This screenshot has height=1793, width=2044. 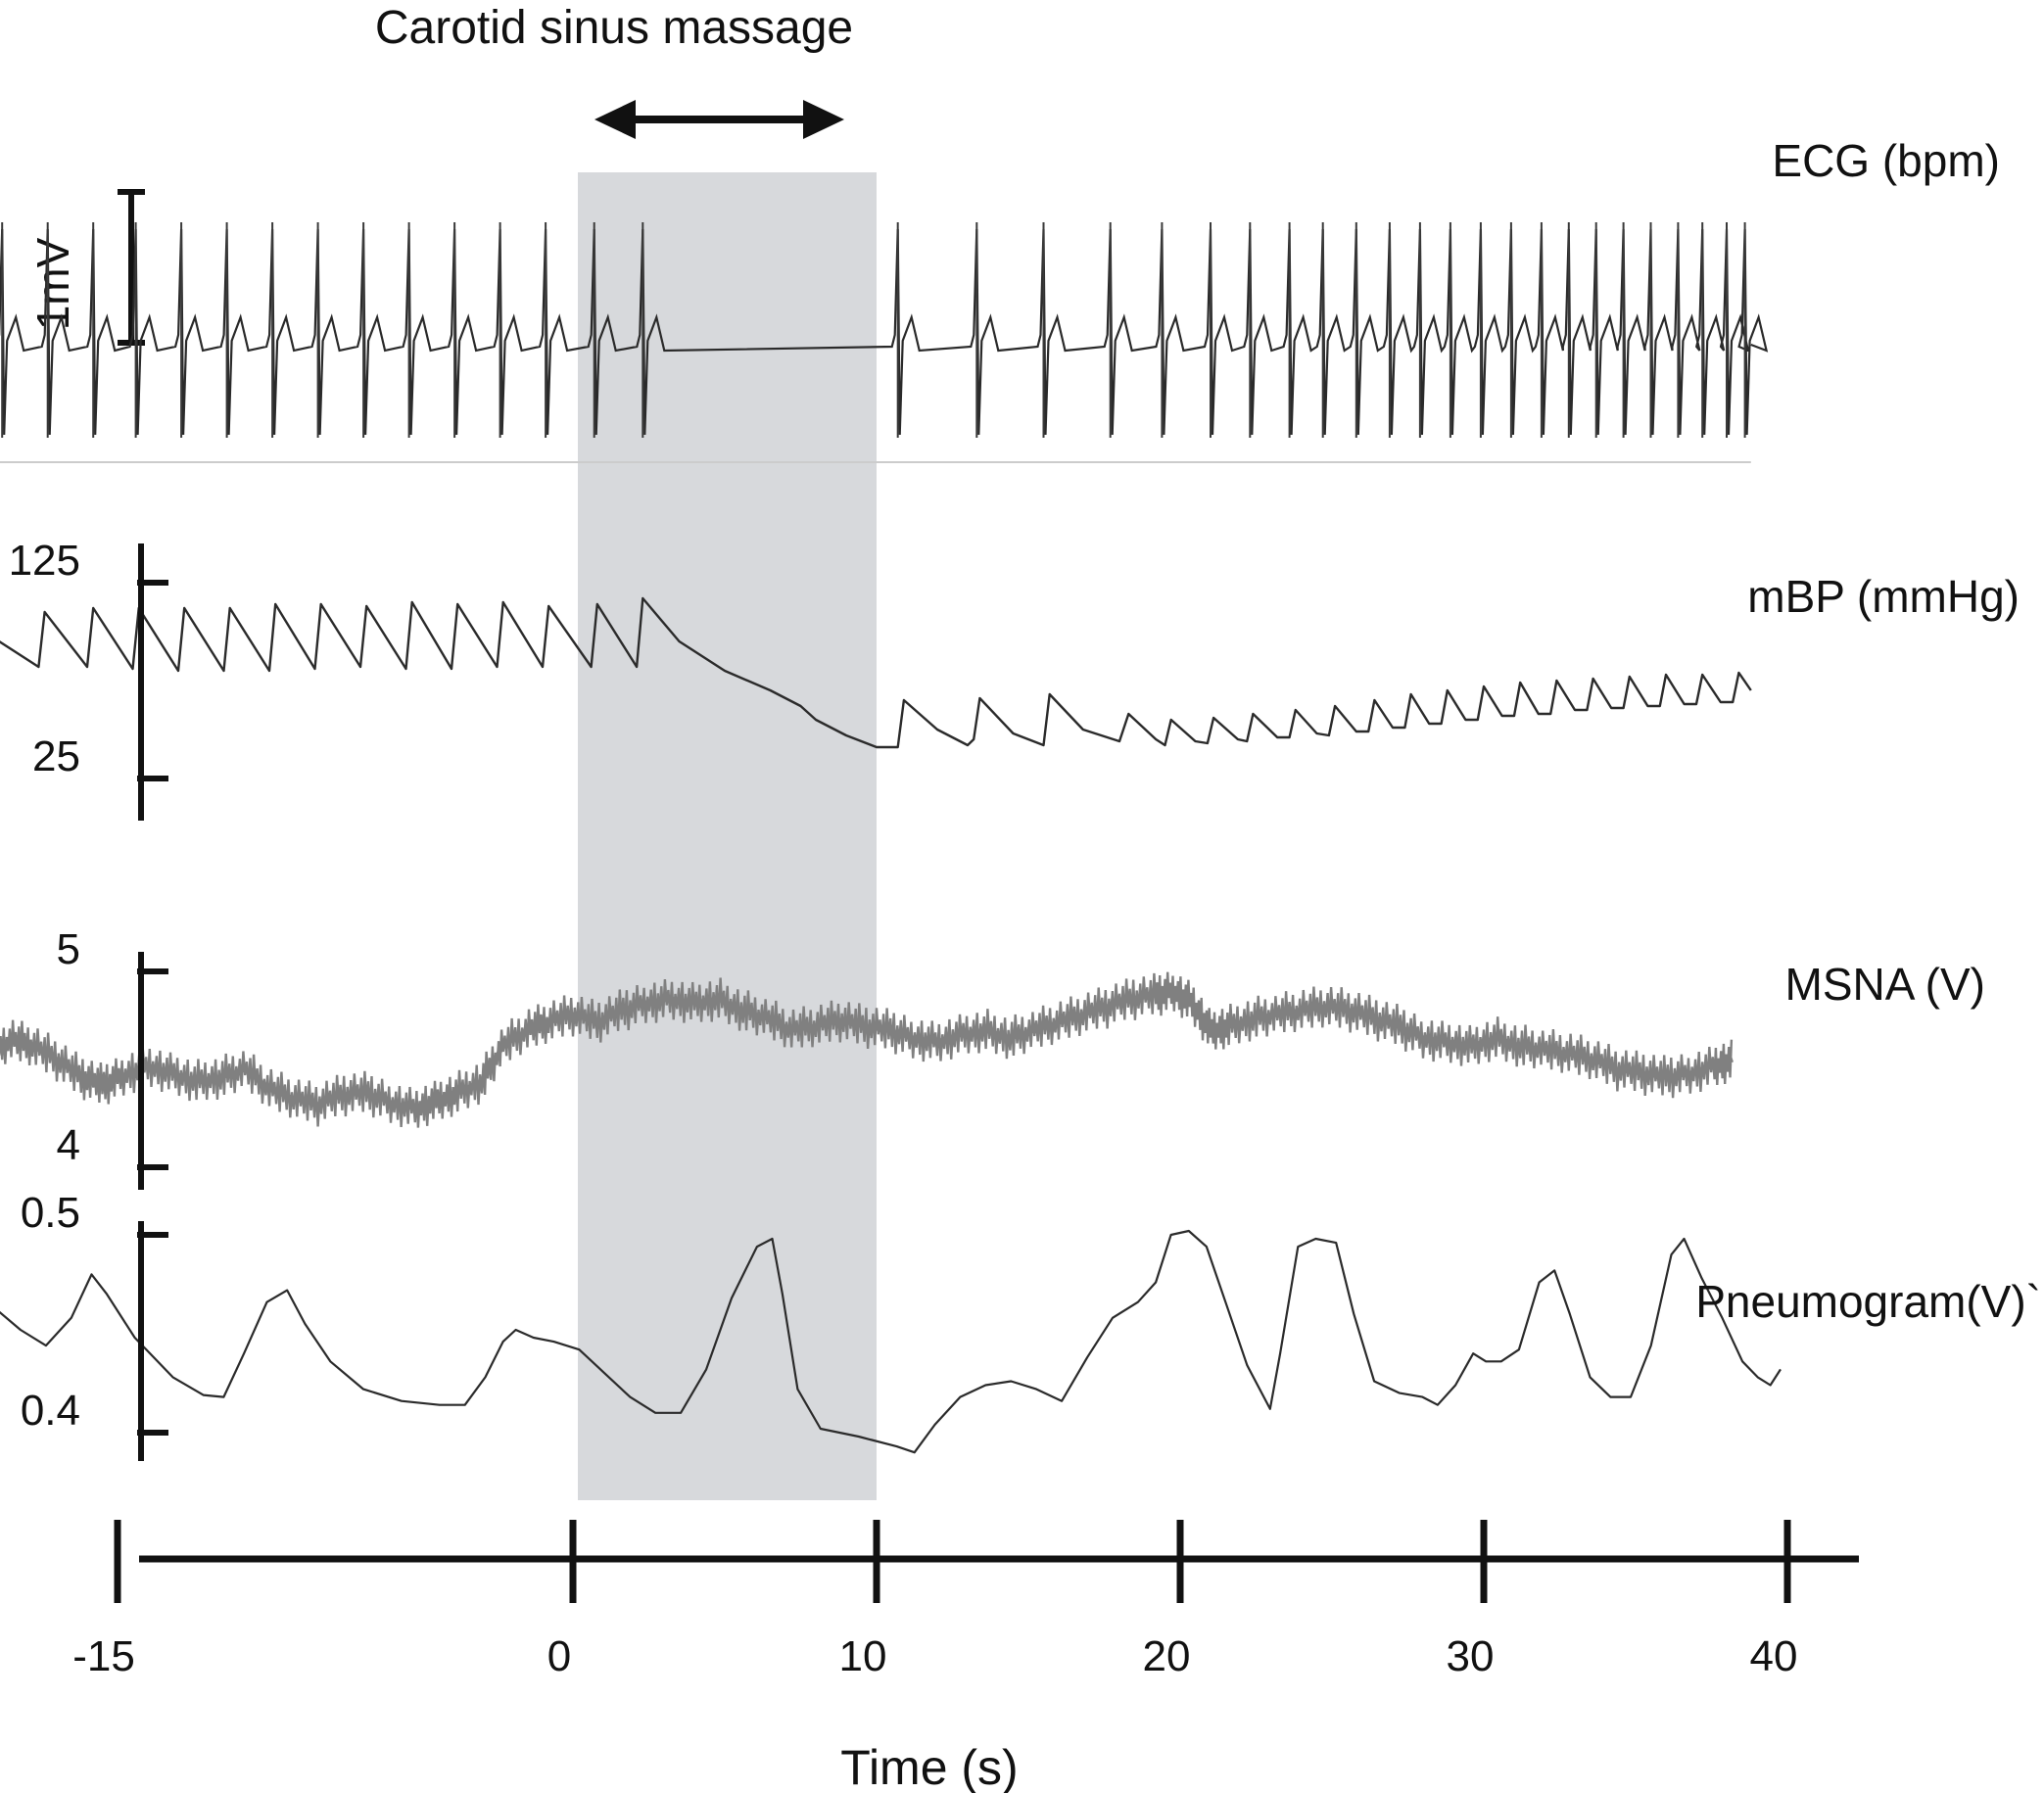 What do you see at coordinates (965, 1600) in the screenshot?
I see `time-axis: -15 0 10 20 30 40` at bounding box center [965, 1600].